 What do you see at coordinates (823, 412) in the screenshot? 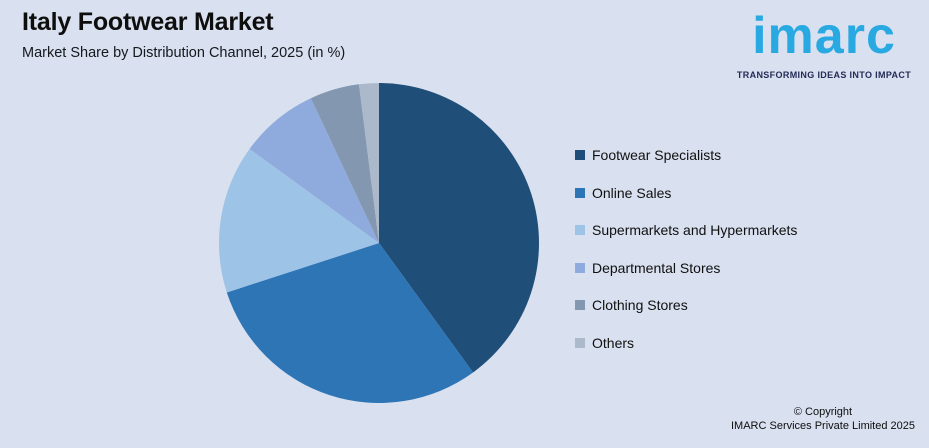
I see `copyright-line1: © Copyright` at bounding box center [823, 412].